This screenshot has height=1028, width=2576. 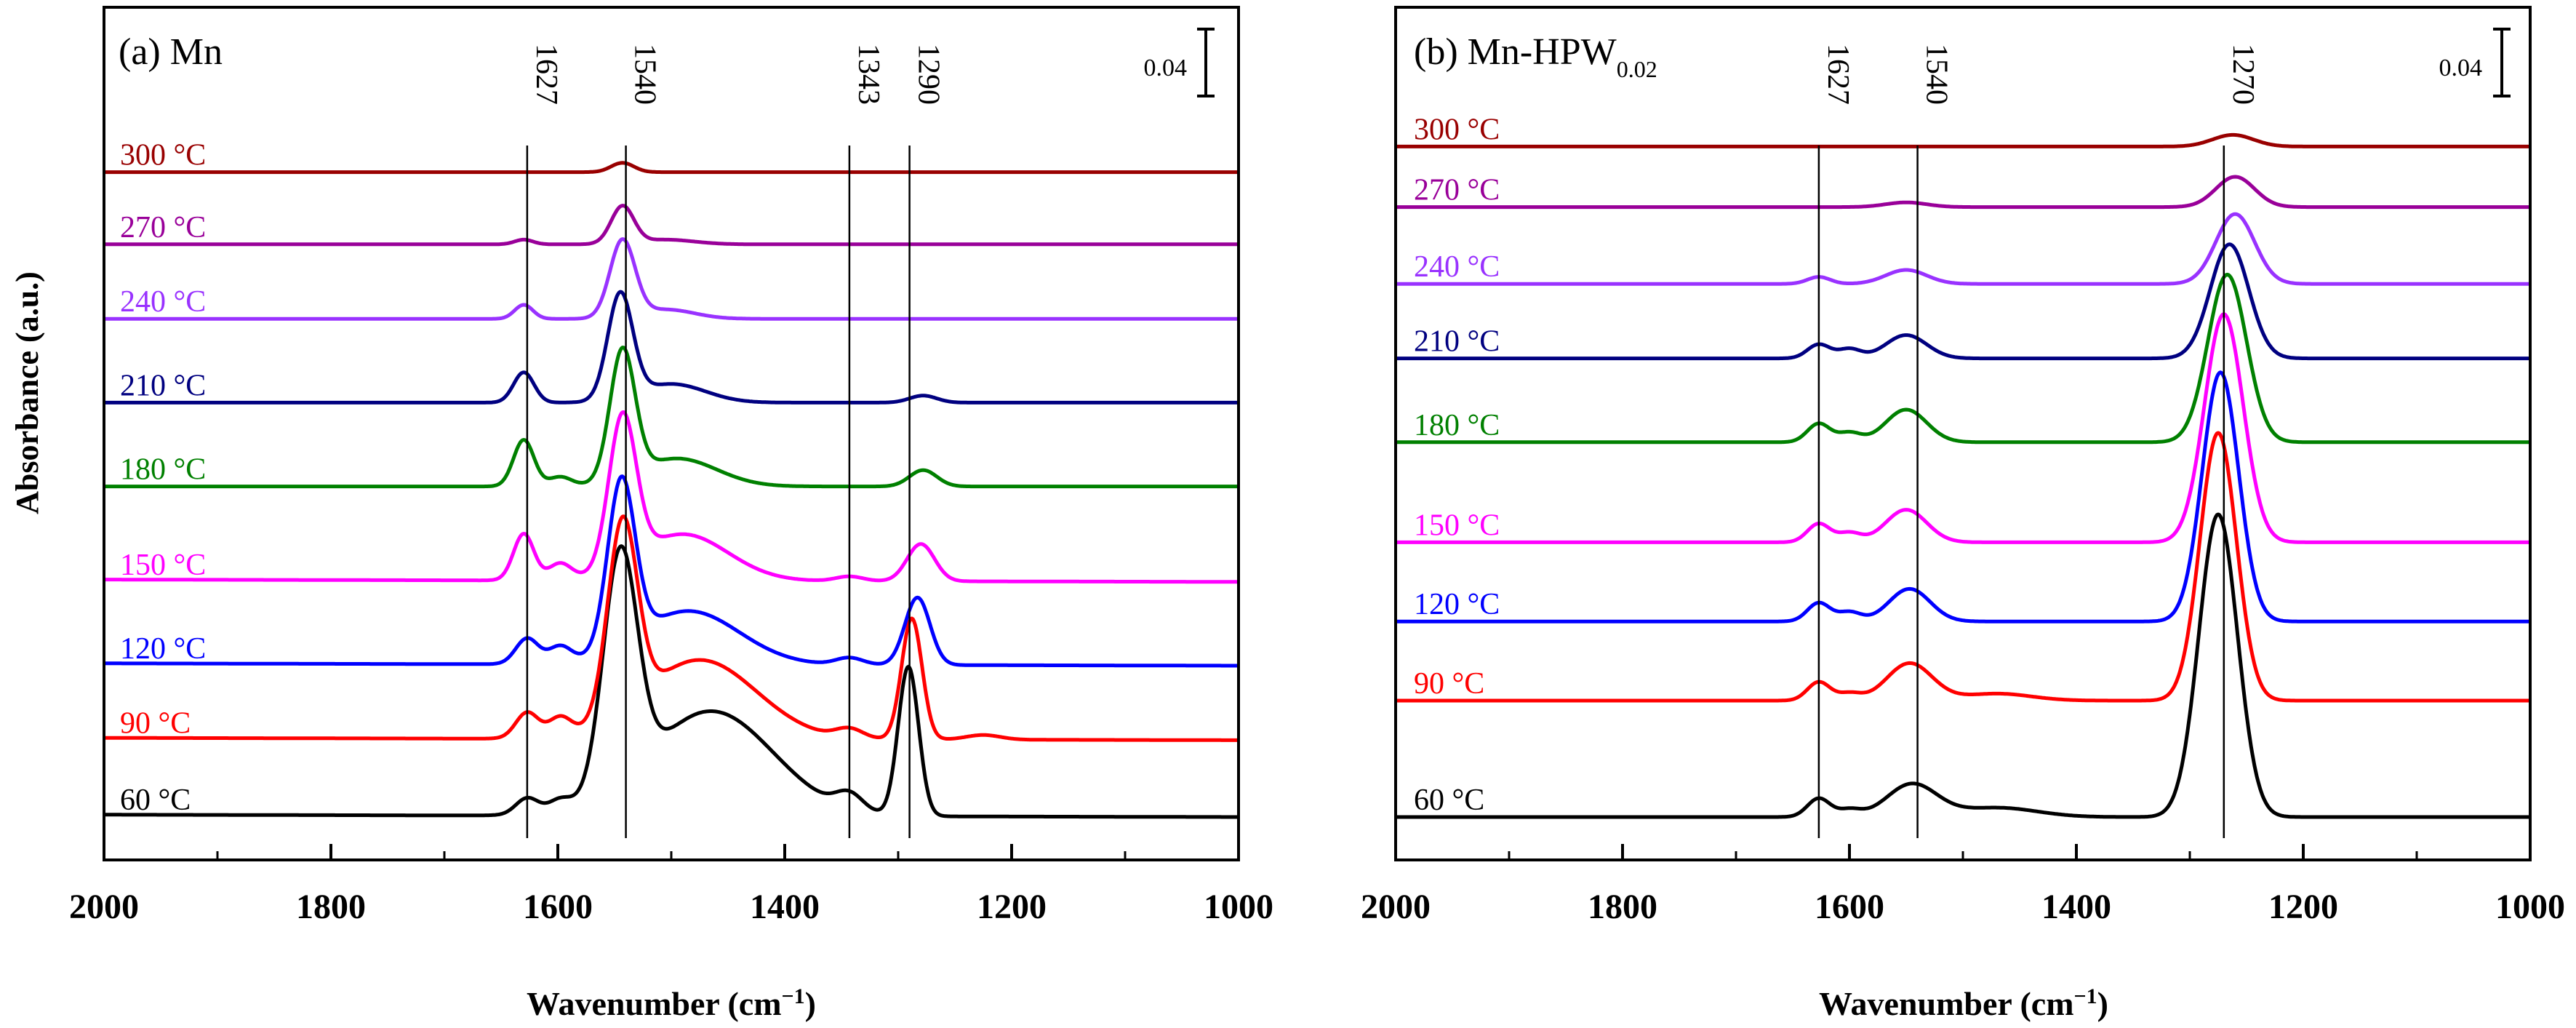 What do you see at coordinates (558, 907) in the screenshot?
I see `x-tick-label-a-2: 1600` at bounding box center [558, 907].